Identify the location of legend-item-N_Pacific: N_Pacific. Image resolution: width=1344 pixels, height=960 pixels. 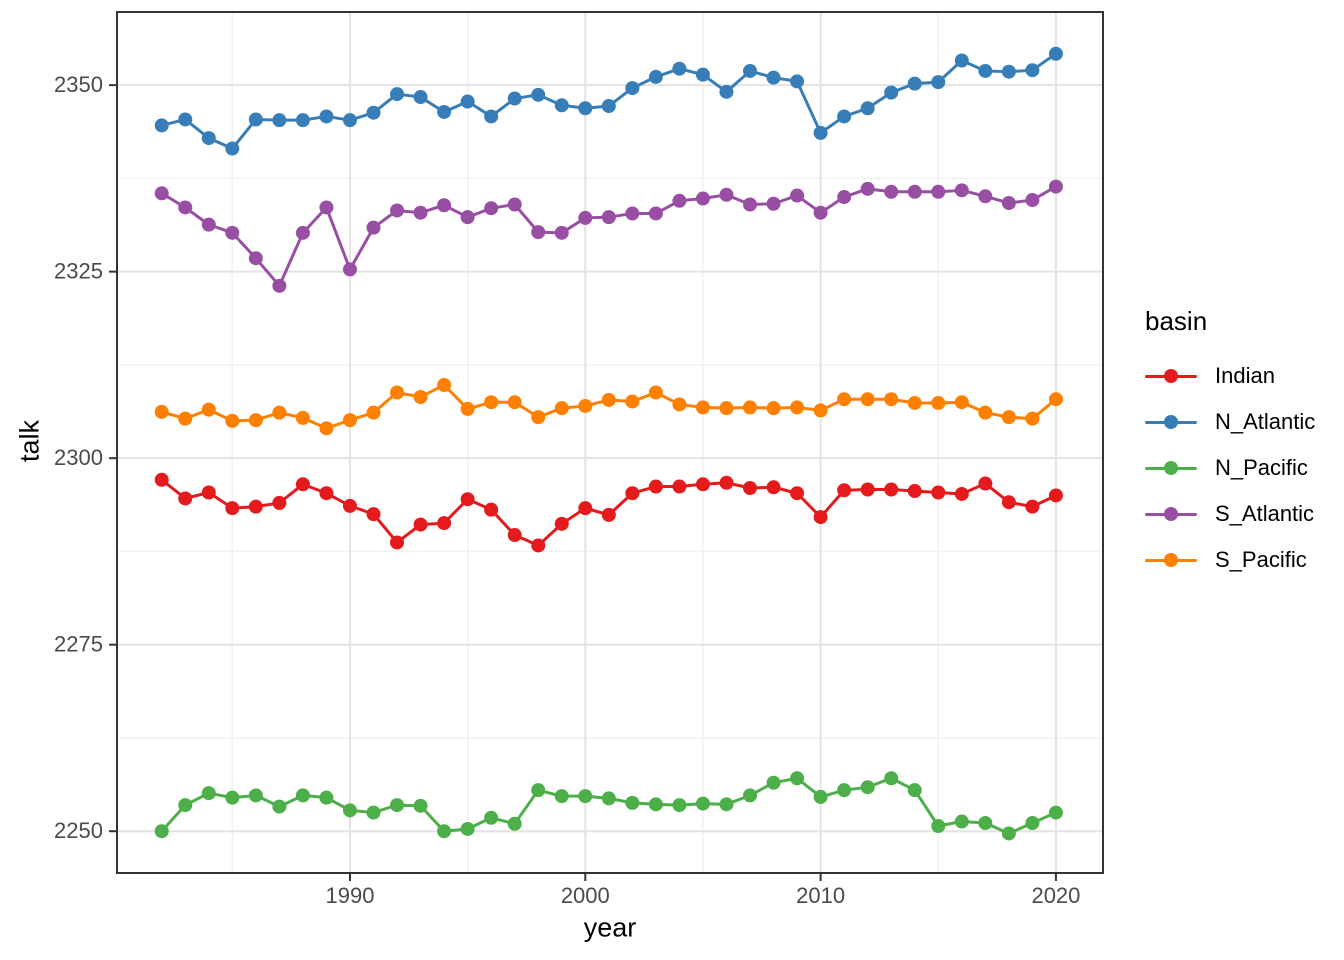
(1243, 468).